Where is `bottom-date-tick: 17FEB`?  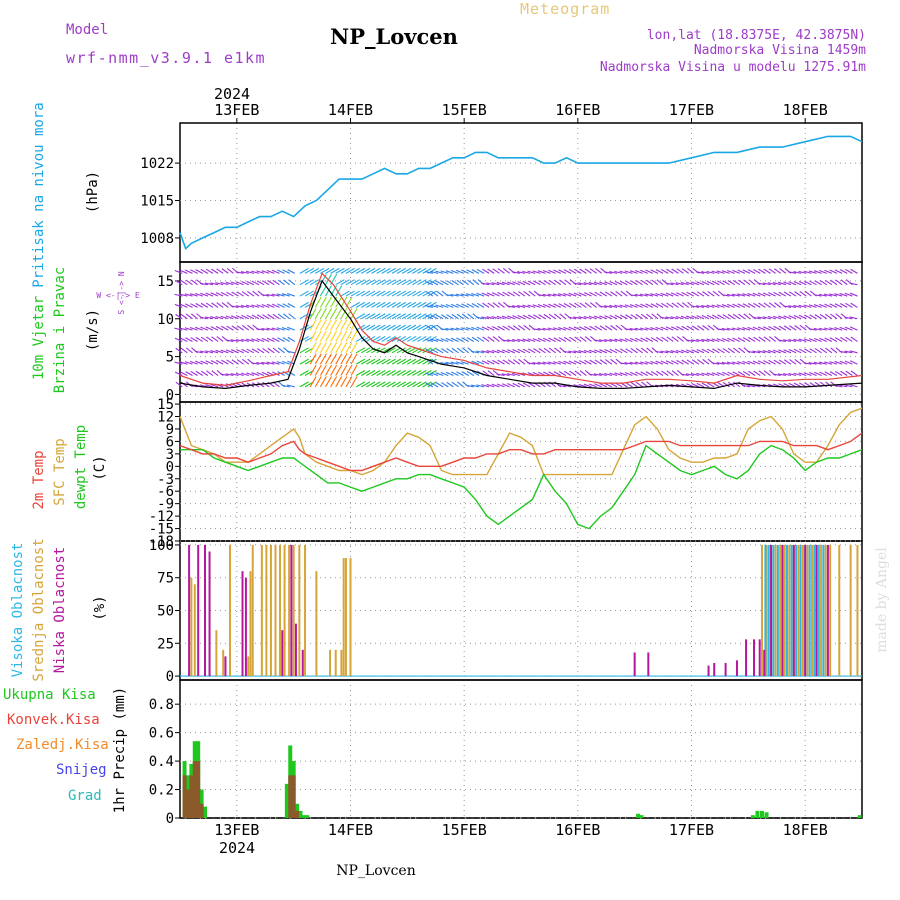 bottom-date-tick: 17FEB is located at coordinates (691, 830).